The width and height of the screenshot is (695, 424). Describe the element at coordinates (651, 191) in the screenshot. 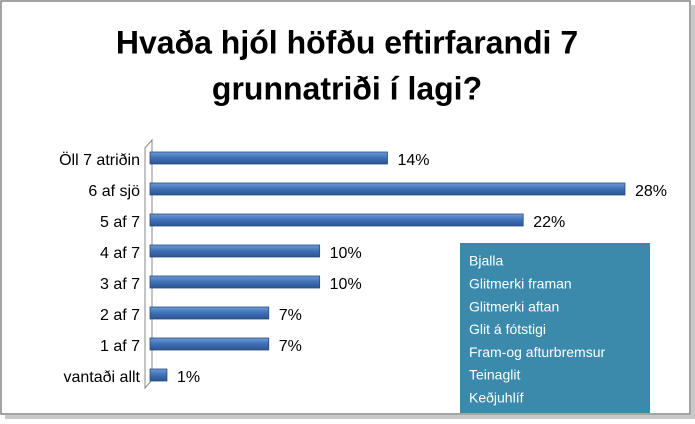

I see `value-label: 28%` at that location.